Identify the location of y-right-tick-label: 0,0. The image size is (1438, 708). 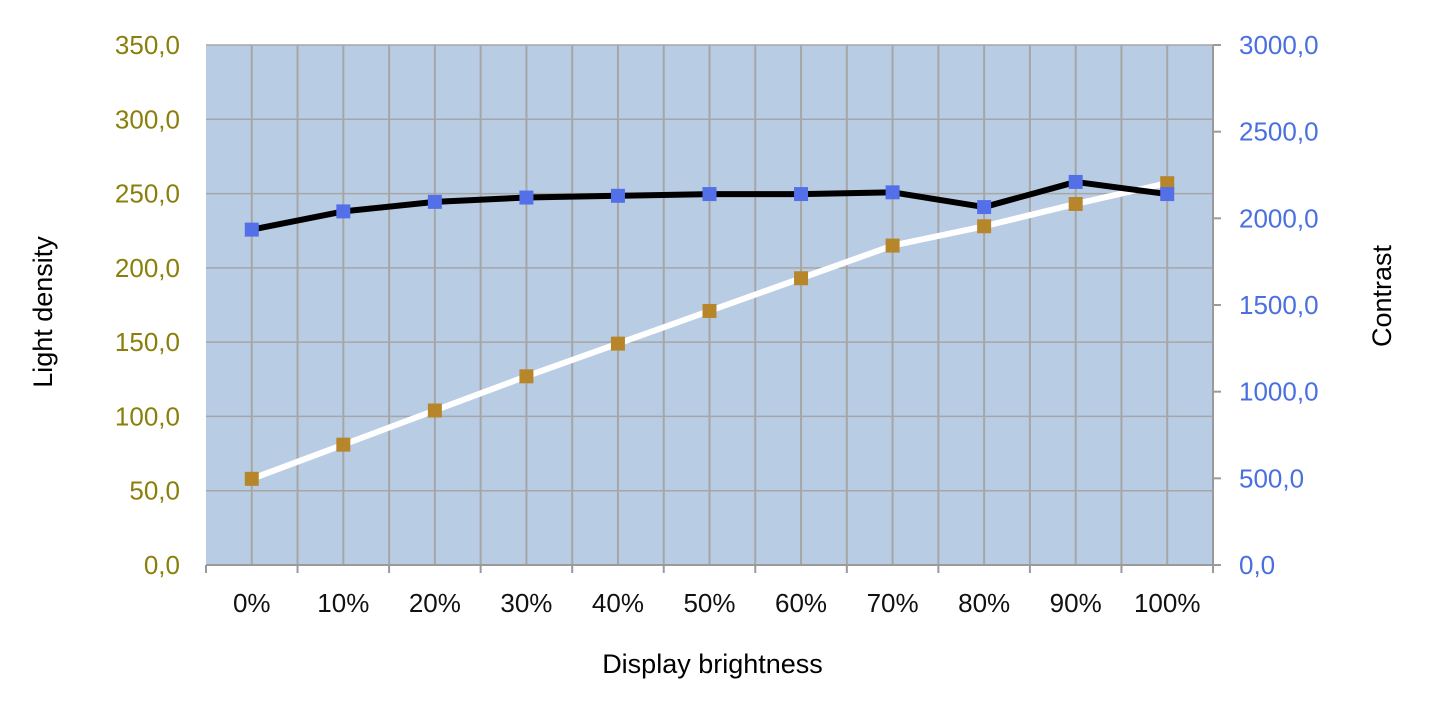
(1257, 565).